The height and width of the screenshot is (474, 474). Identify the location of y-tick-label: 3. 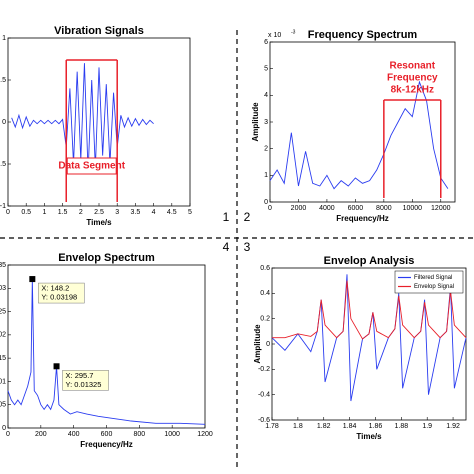
(266, 122).